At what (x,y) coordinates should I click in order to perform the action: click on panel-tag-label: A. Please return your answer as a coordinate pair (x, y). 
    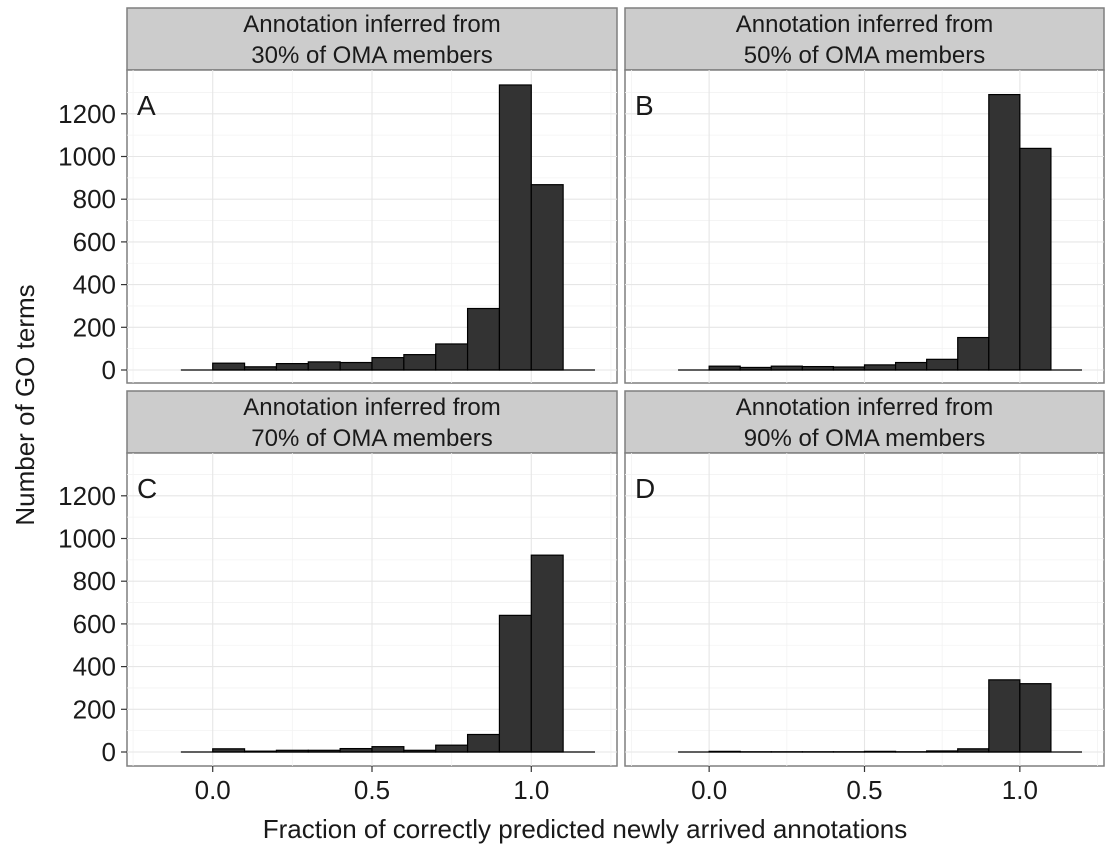
    Looking at the image, I should click on (146, 105).